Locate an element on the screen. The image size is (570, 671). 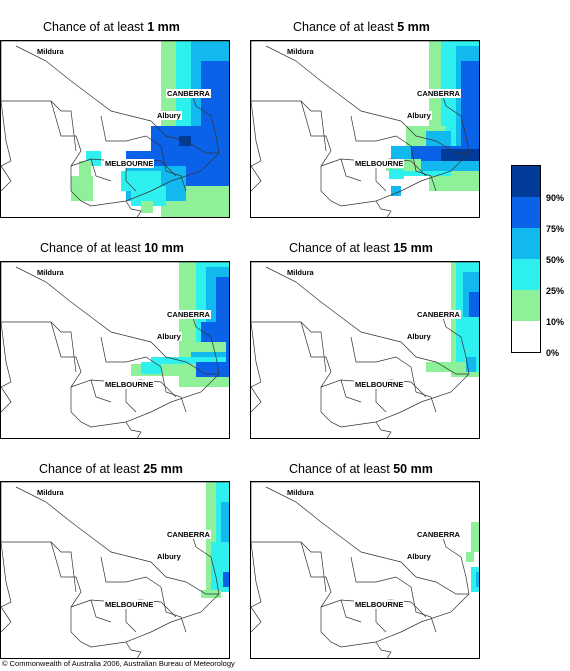
map-50mm: Mildura CANBERRA Albury MELBOURNE is located at coordinates (365, 570).